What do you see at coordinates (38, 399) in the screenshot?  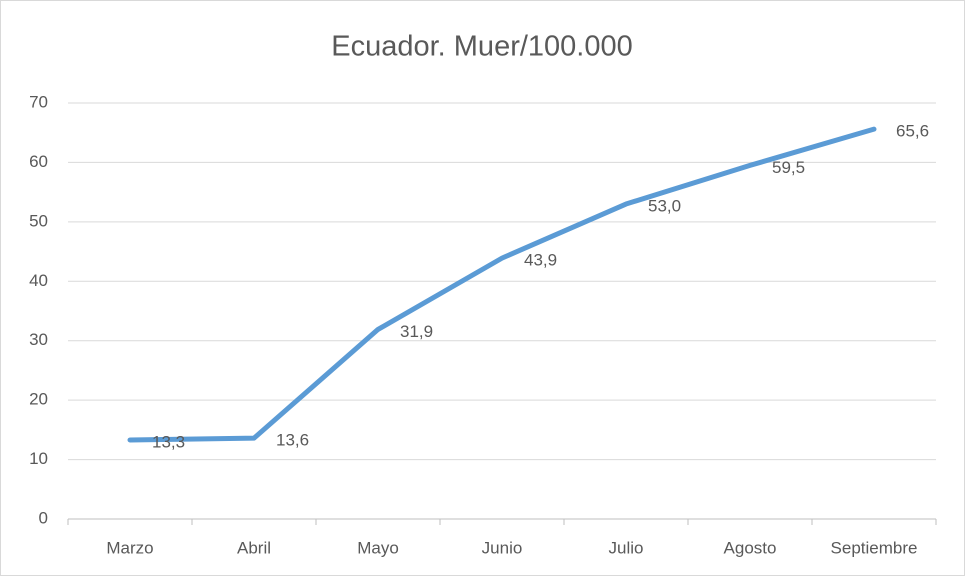 I see `y-tick-label: 20` at bounding box center [38, 399].